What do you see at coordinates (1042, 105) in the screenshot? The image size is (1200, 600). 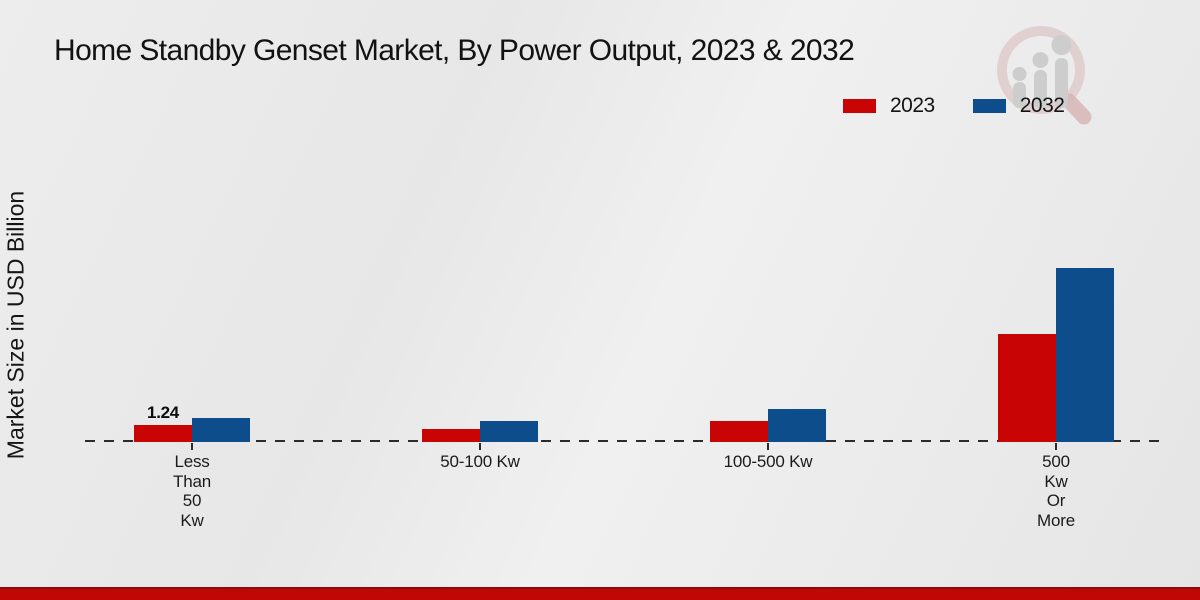 I see `legend-label-2032: 2032` at bounding box center [1042, 105].